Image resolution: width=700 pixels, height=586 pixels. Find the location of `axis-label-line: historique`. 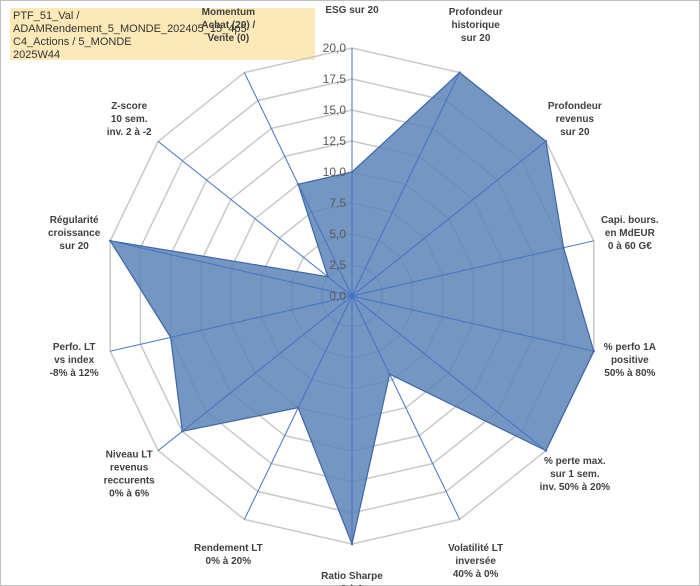

axis-label-line: historique is located at coordinates (475, 25).